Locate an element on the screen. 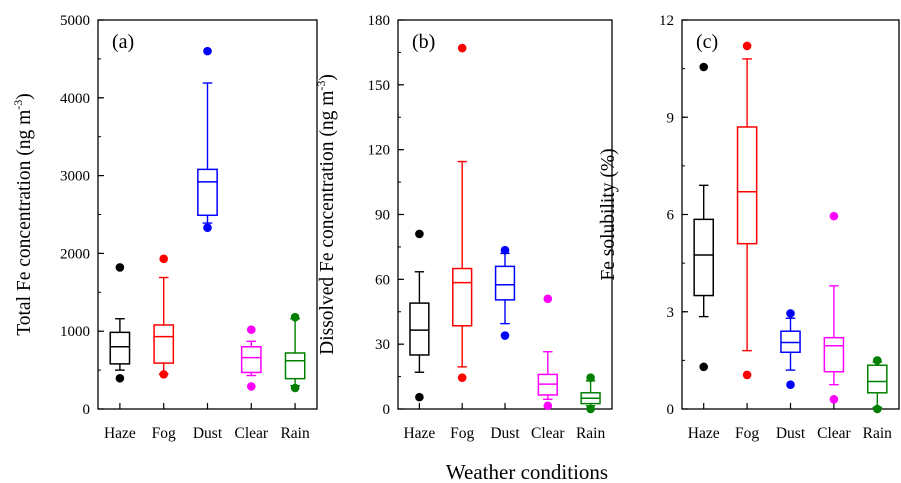 This screenshot has width=901, height=483. y-tick-label: 2000 is located at coordinates (75, 254).